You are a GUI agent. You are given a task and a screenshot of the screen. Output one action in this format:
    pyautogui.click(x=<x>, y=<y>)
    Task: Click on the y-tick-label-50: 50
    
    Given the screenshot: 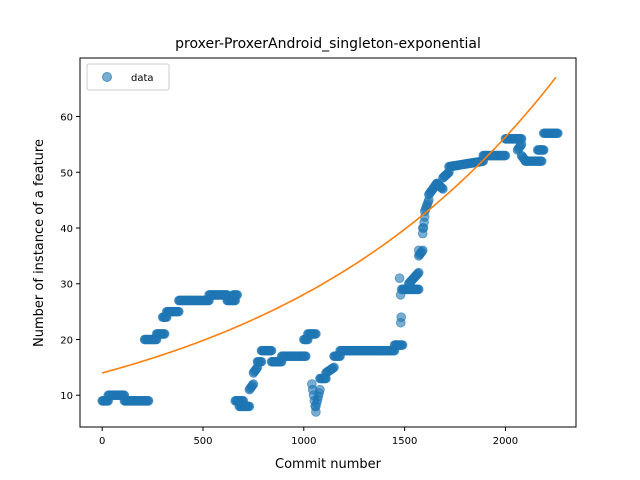 What is the action you would take?
    pyautogui.click(x=66, y=173)
    